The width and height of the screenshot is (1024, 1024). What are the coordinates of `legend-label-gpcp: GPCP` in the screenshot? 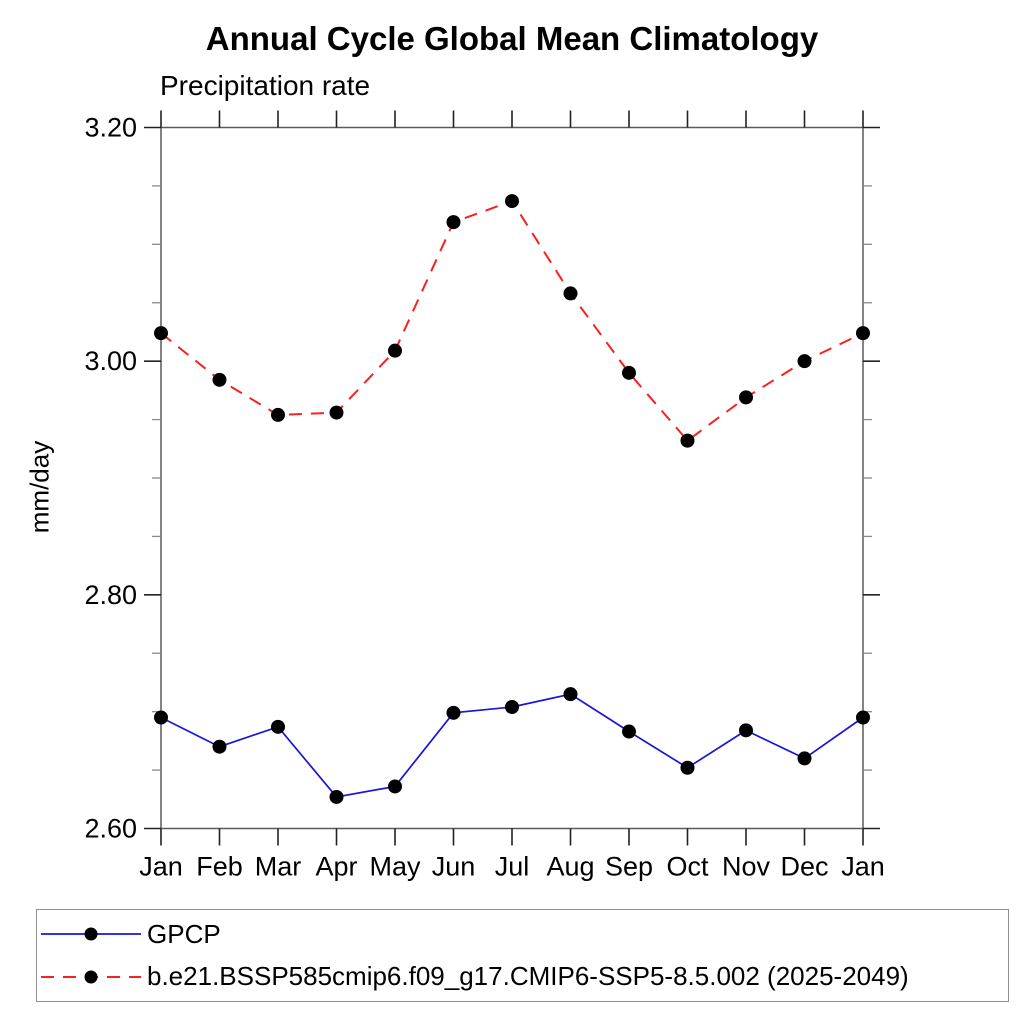 It's located at (184, 933).